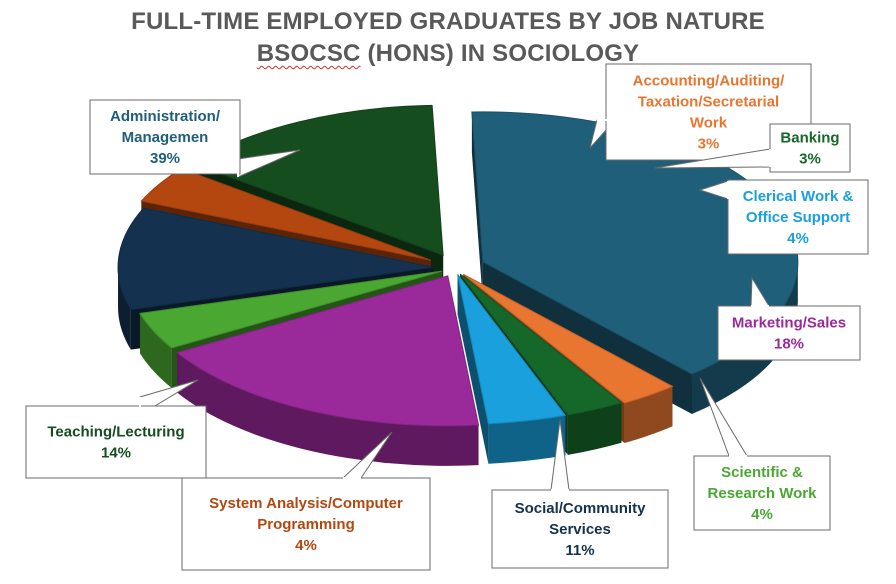 The image size is (896, 584). Describe the element at coordinates (763, 493) in the screenshot. I see `slice-category-label: Research Work` at that location.